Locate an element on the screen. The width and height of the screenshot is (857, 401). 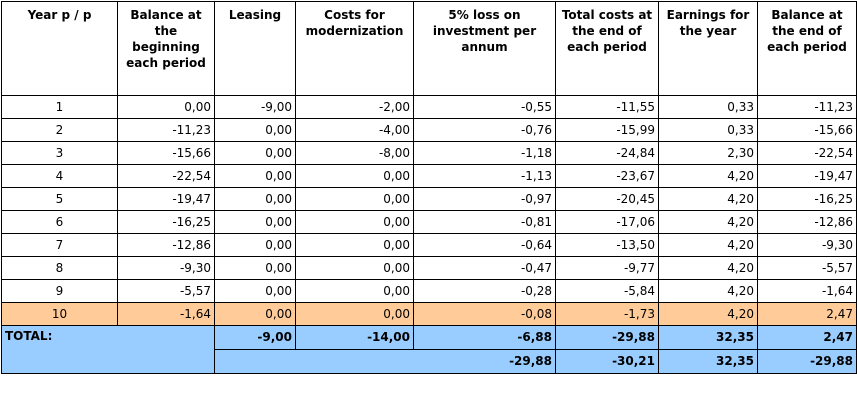
table-row: 8 -9,30 0,00 0,00 -0,47 -9,77 4,20 -5,57 is located at coordinates (429, 268).